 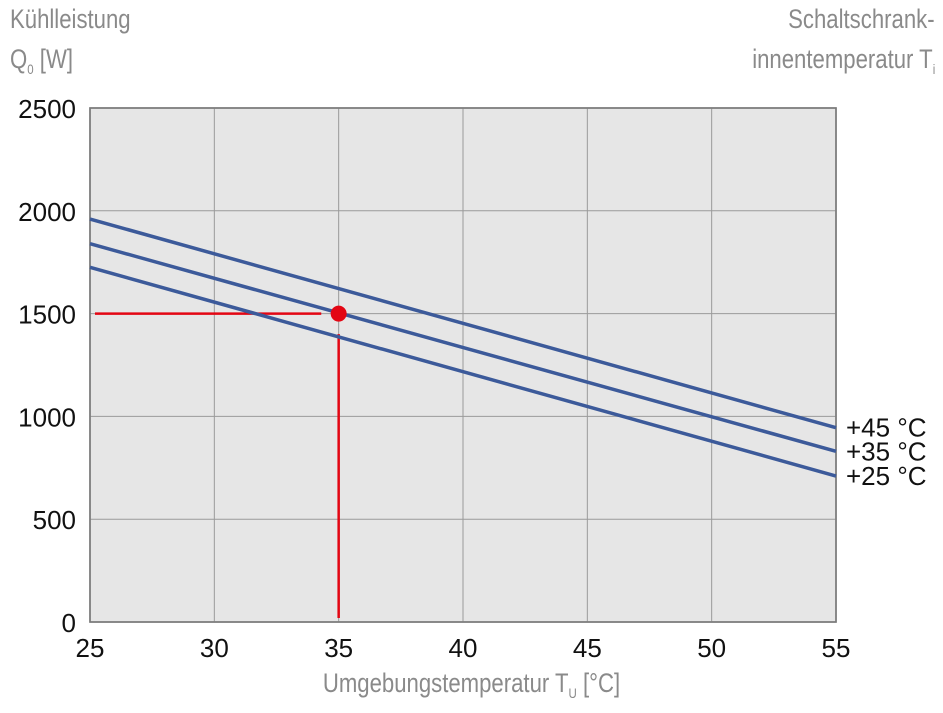 What do you see at coordinates (886, 476) in the screenshot?
I see `legend-label: +25 °C` at bounding box center [886, 476].